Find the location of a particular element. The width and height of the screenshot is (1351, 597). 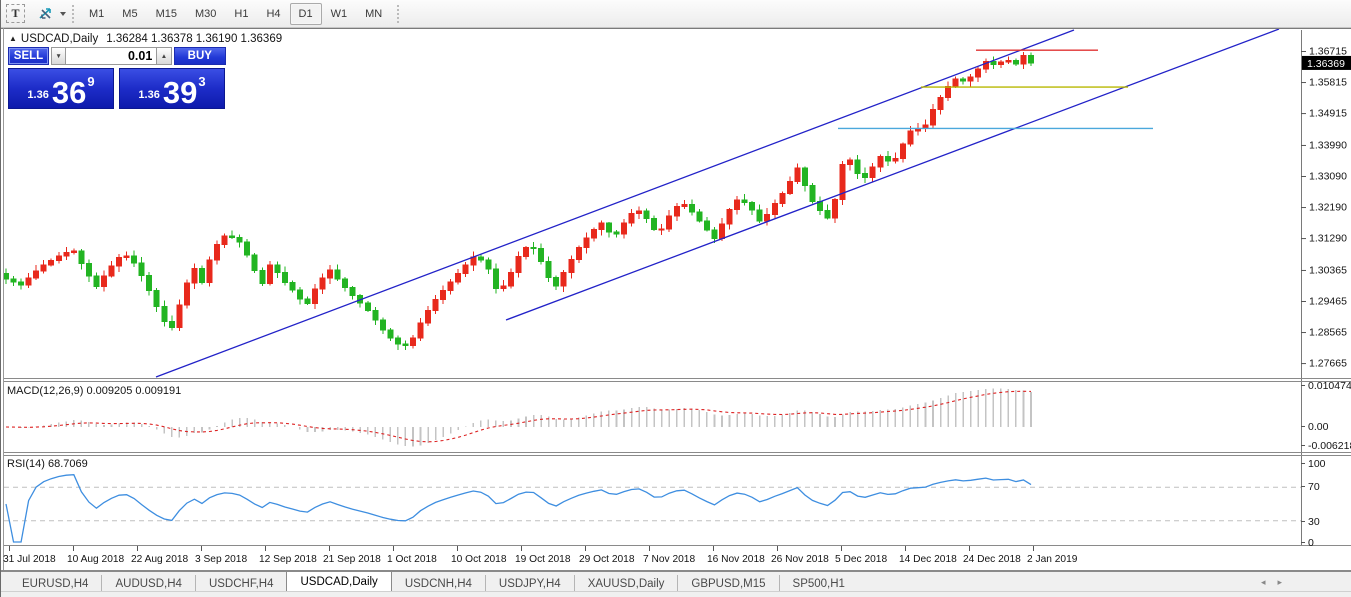

volume-decrease-button: ▼ is located at coordinates (58, 56).